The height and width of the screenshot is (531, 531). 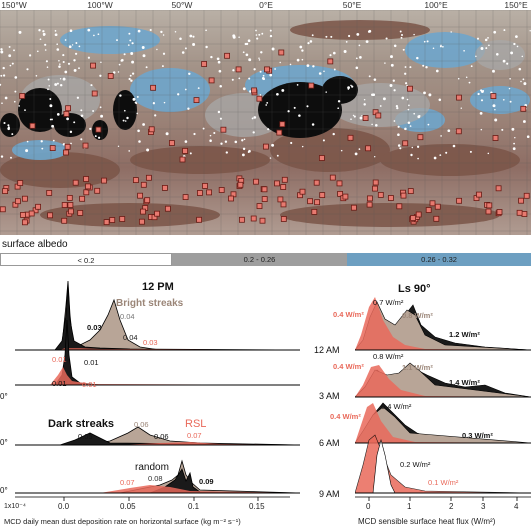 I want to click on r2-value-4: 1.4 W/m², so click(x=464, y=382).